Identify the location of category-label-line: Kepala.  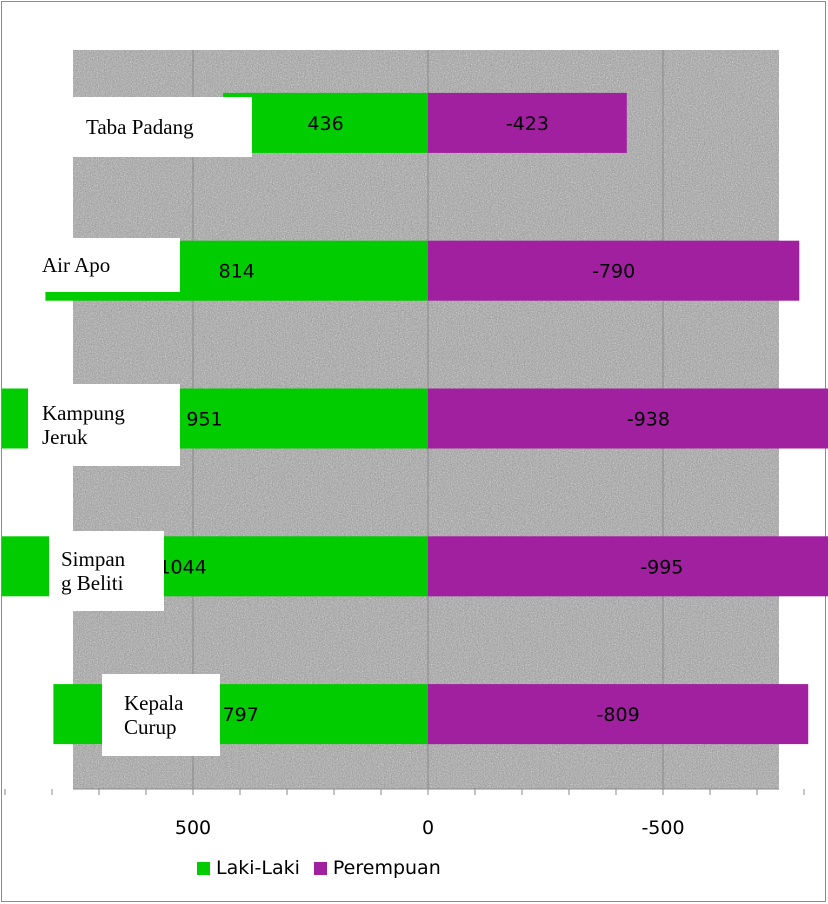
(154, 703).